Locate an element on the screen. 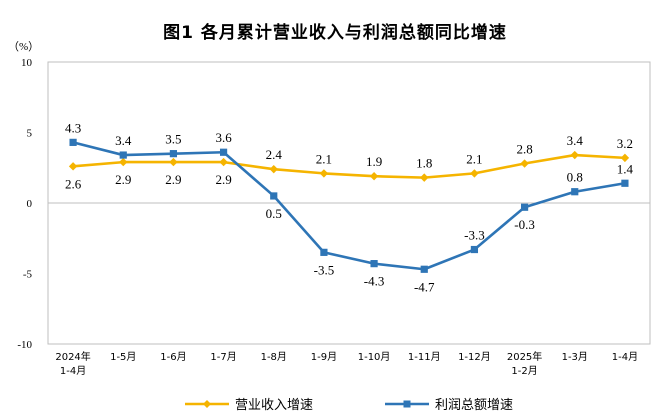 This screenshot has width=670, height=419. data-label: 2.4 is located at coordinates (274, 154).